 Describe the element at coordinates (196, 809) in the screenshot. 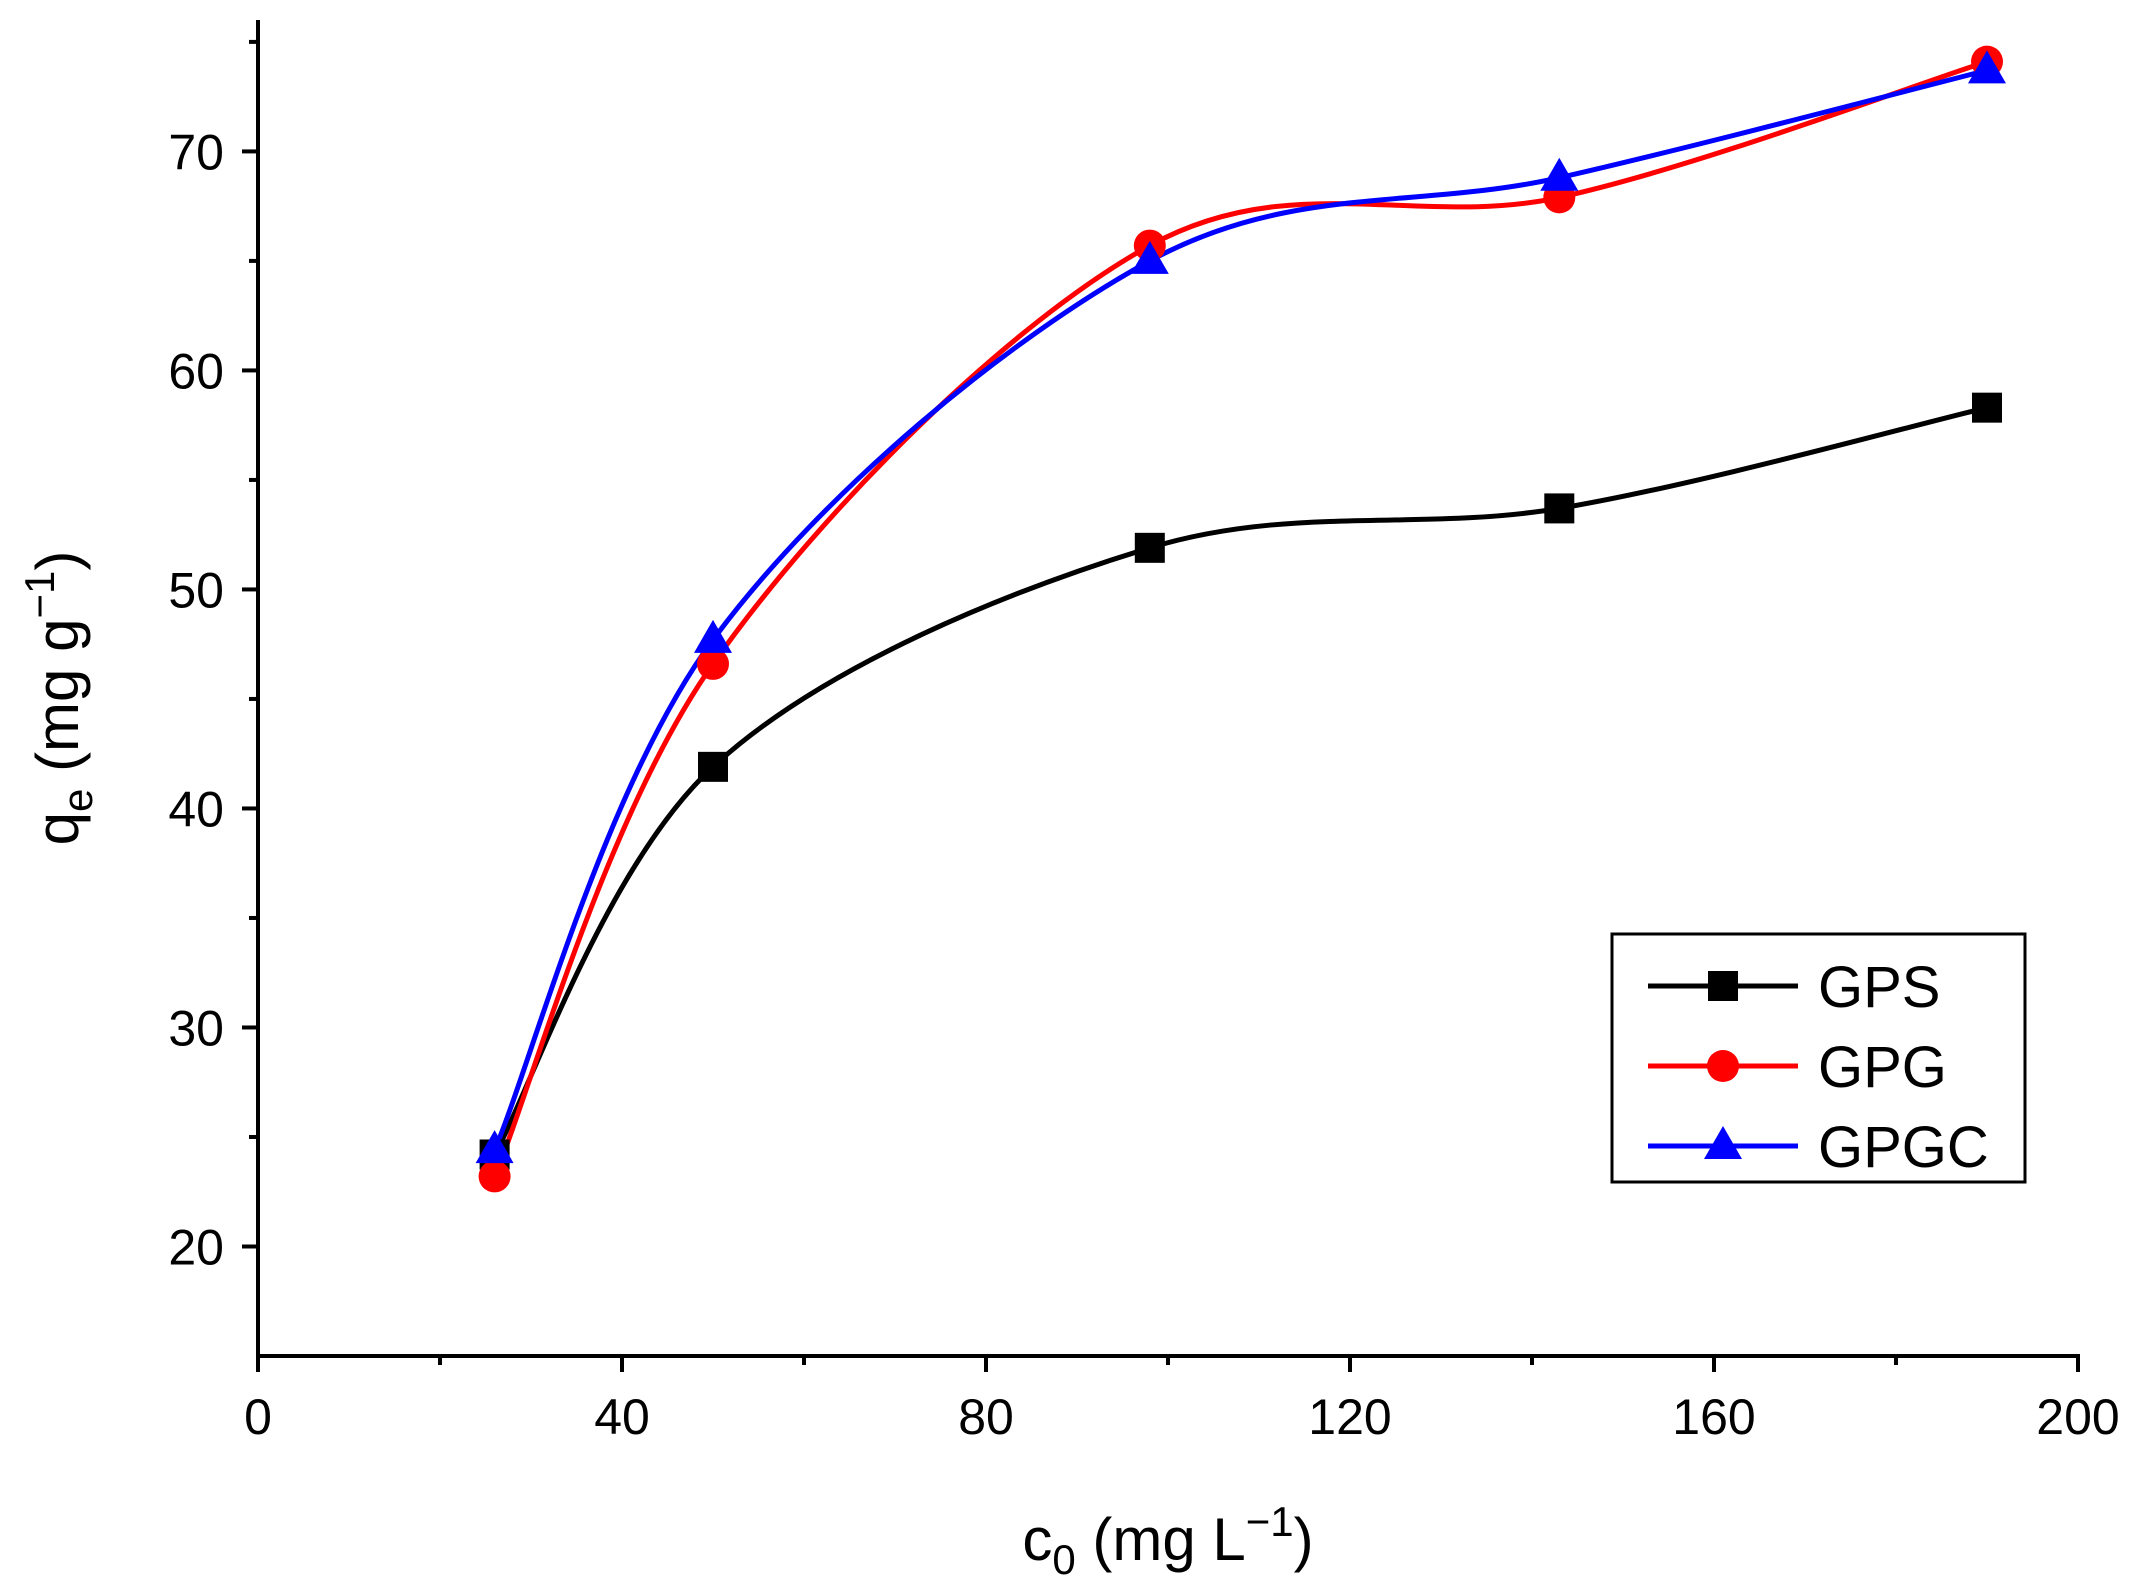

I see `y-tick-label: 40` at that location.